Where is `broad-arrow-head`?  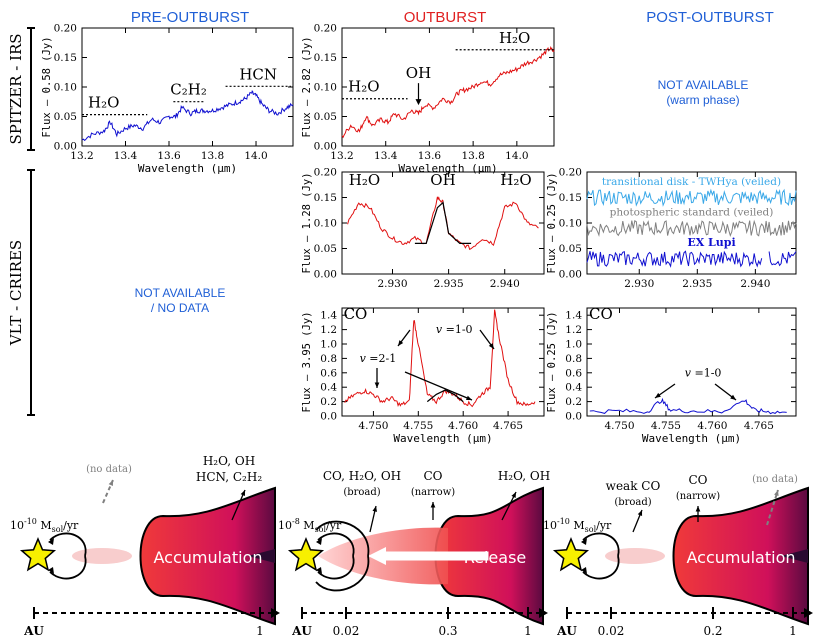 broad-arrow-head is located at coordinates (640, 513).